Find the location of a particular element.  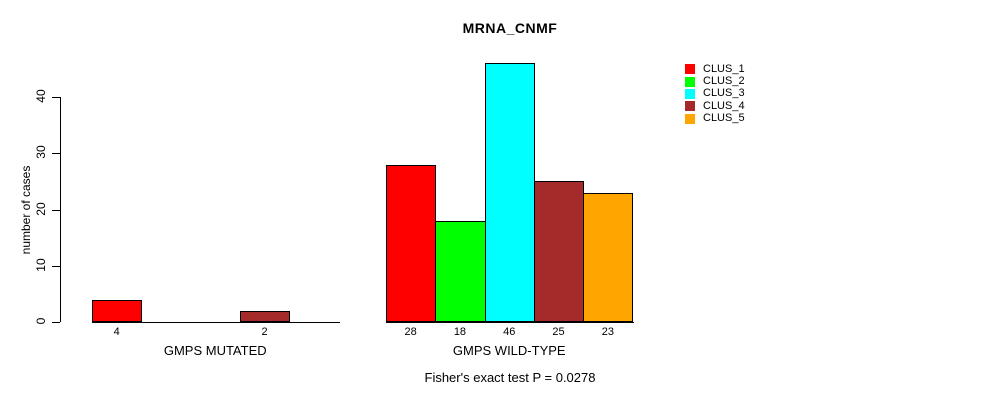

legend-item-clus_2: CLUS_2 is located at coordinates (715, 81).